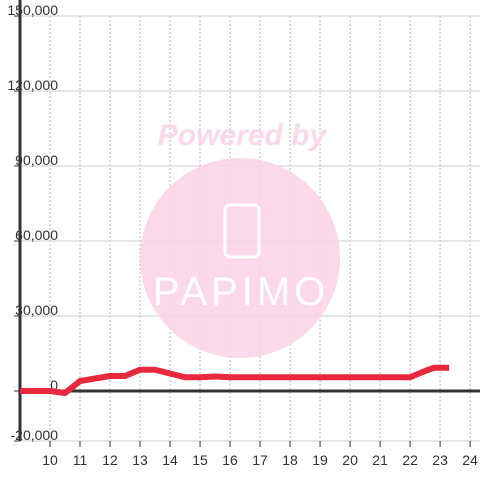  I want to click on x-tick-label: 12, so click(110, 460).